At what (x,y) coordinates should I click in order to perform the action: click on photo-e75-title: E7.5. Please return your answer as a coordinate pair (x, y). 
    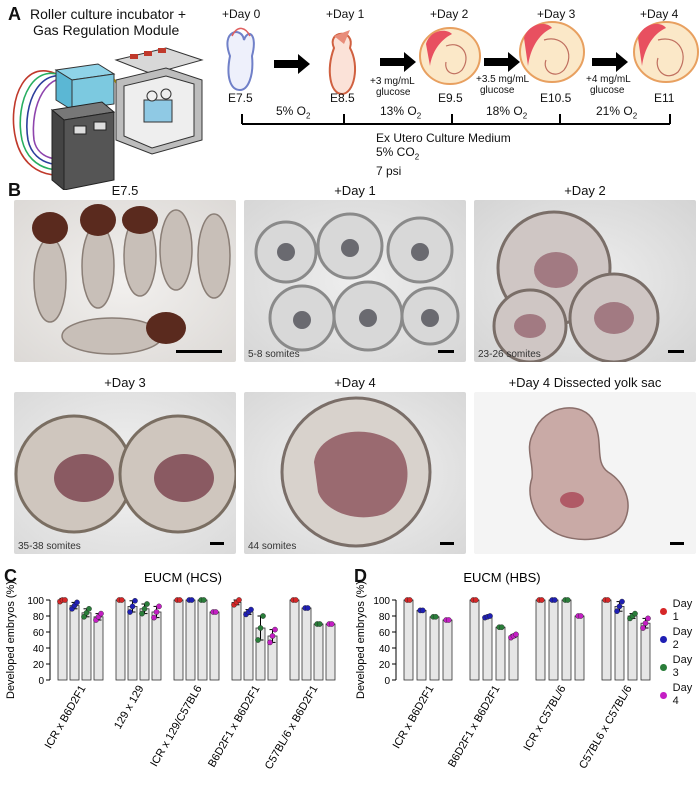
    Looking at the image, I should click on (125, 190).